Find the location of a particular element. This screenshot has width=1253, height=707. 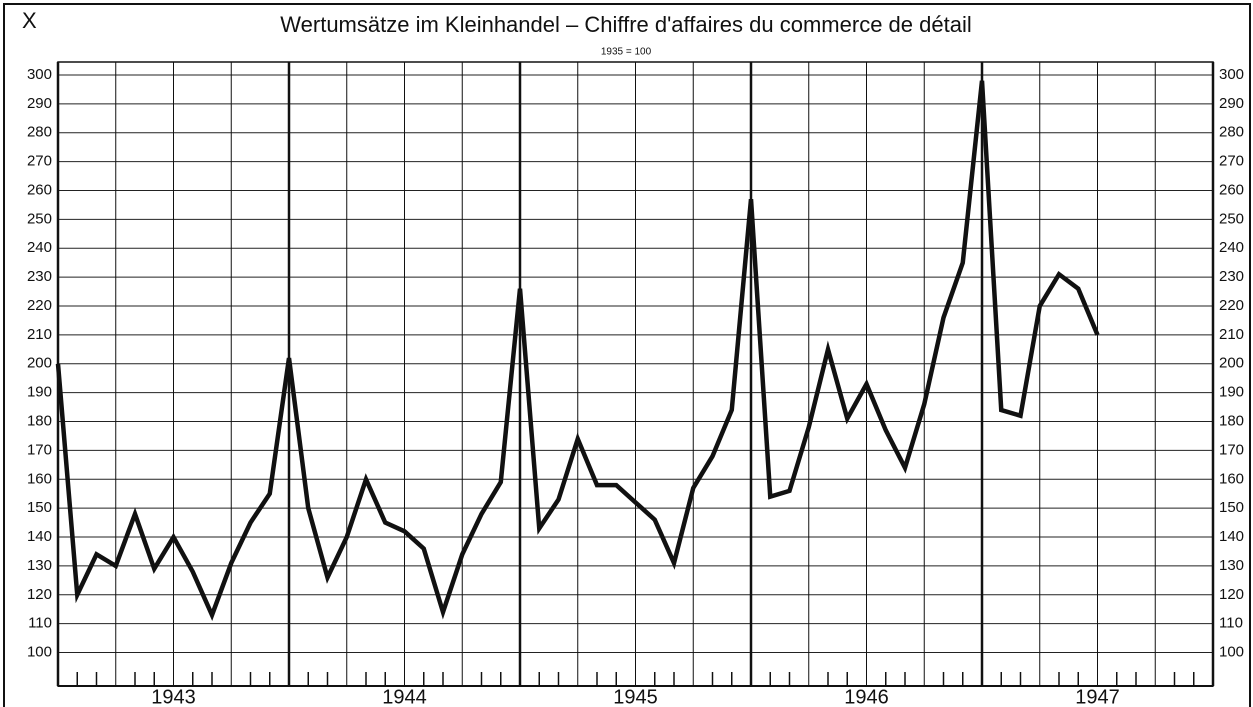

y-tick-label-right: 300 is located at coordinates (1231, 74).